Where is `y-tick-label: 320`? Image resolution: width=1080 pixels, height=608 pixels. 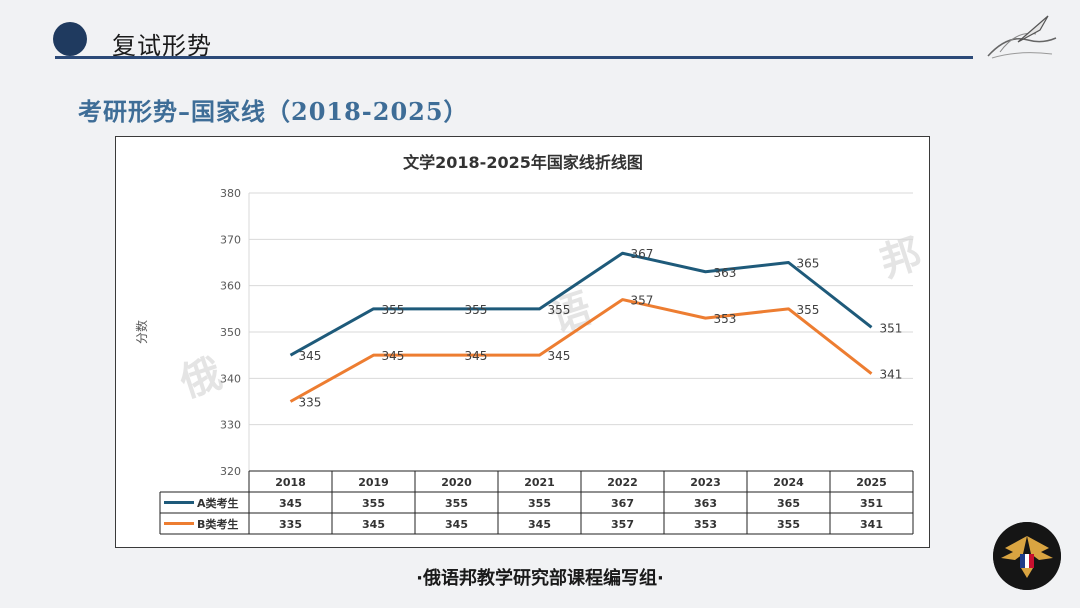
y-tick-label: 320 is located at coordinates (230, 471).